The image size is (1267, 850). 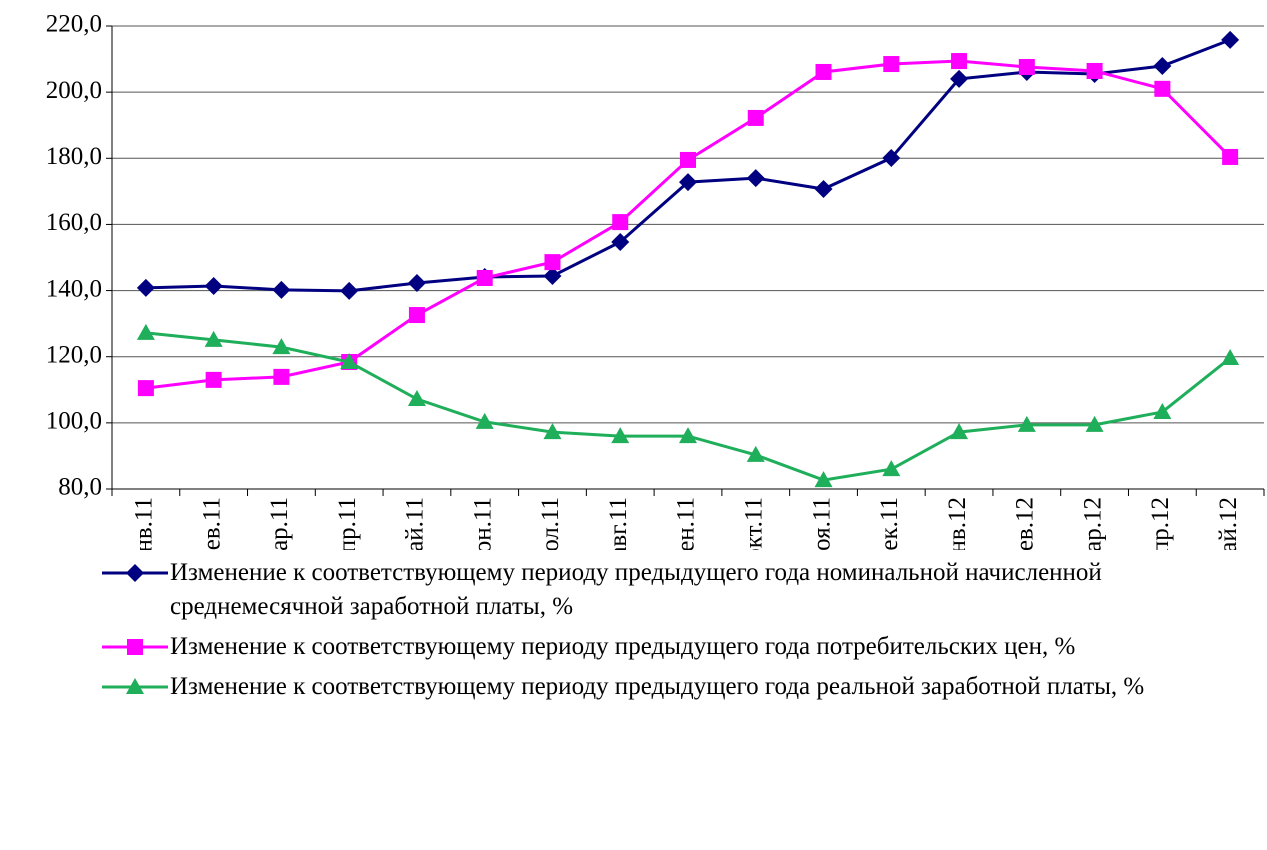 What do you see at coordinates (211, 523) in the screenshot?
I see `x-tick-label: фев.11` at bounding box center [211, 523].